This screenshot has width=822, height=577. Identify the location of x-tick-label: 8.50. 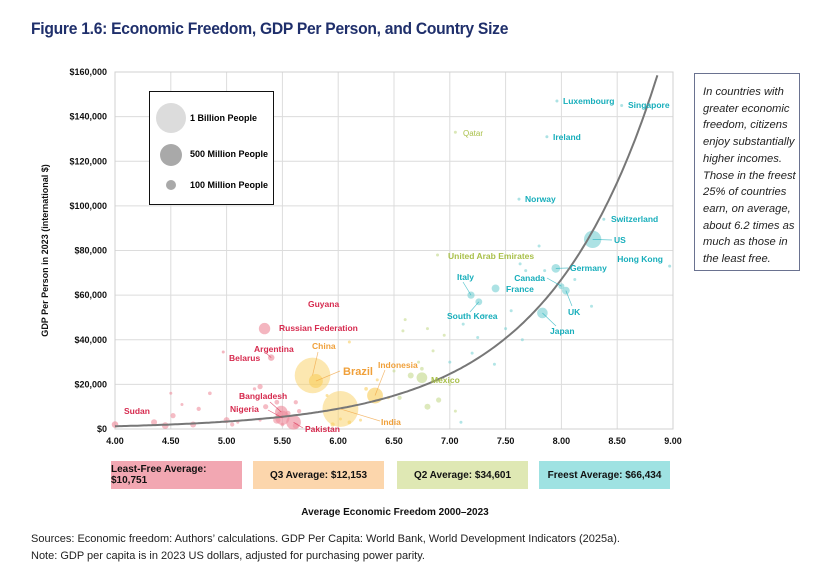
(617, 441).